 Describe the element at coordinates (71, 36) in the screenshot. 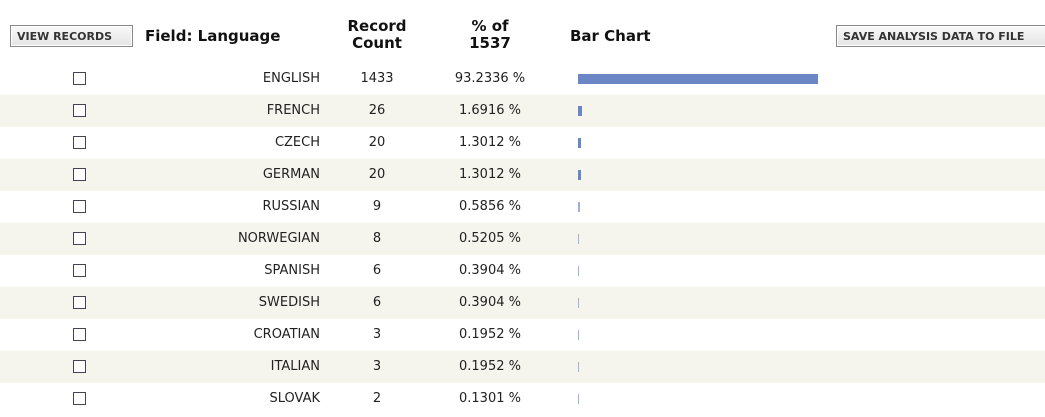

I see `view-records-button: VIEW RECORDS` at that location.